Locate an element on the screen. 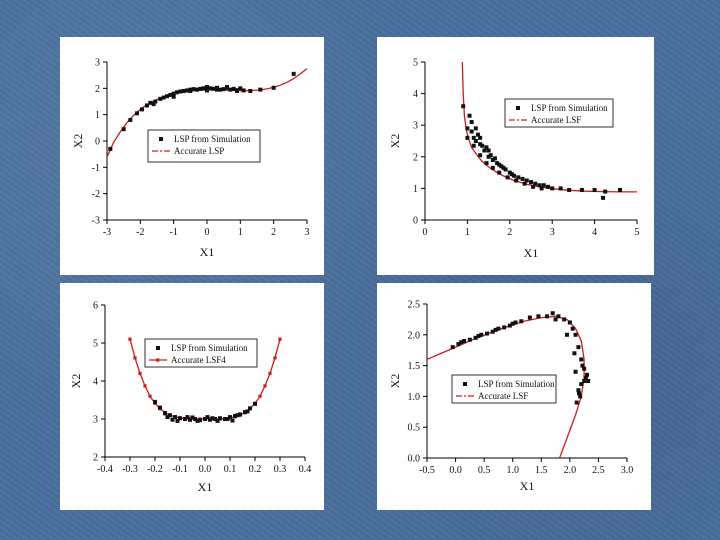 The height and width of the screenshot is (540, 720). chart-3-x-tick-label: 0.0 is located at coordinates (205, 469).